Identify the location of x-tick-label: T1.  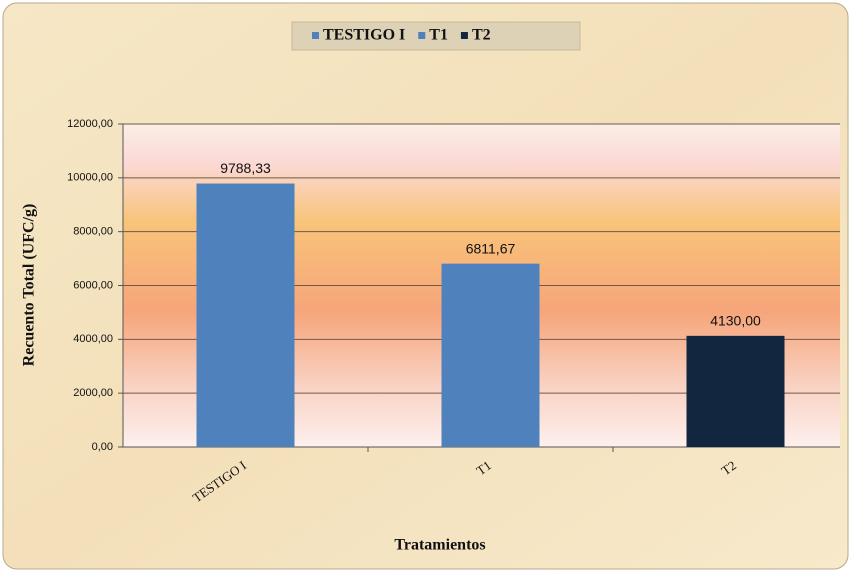
(483, 468).